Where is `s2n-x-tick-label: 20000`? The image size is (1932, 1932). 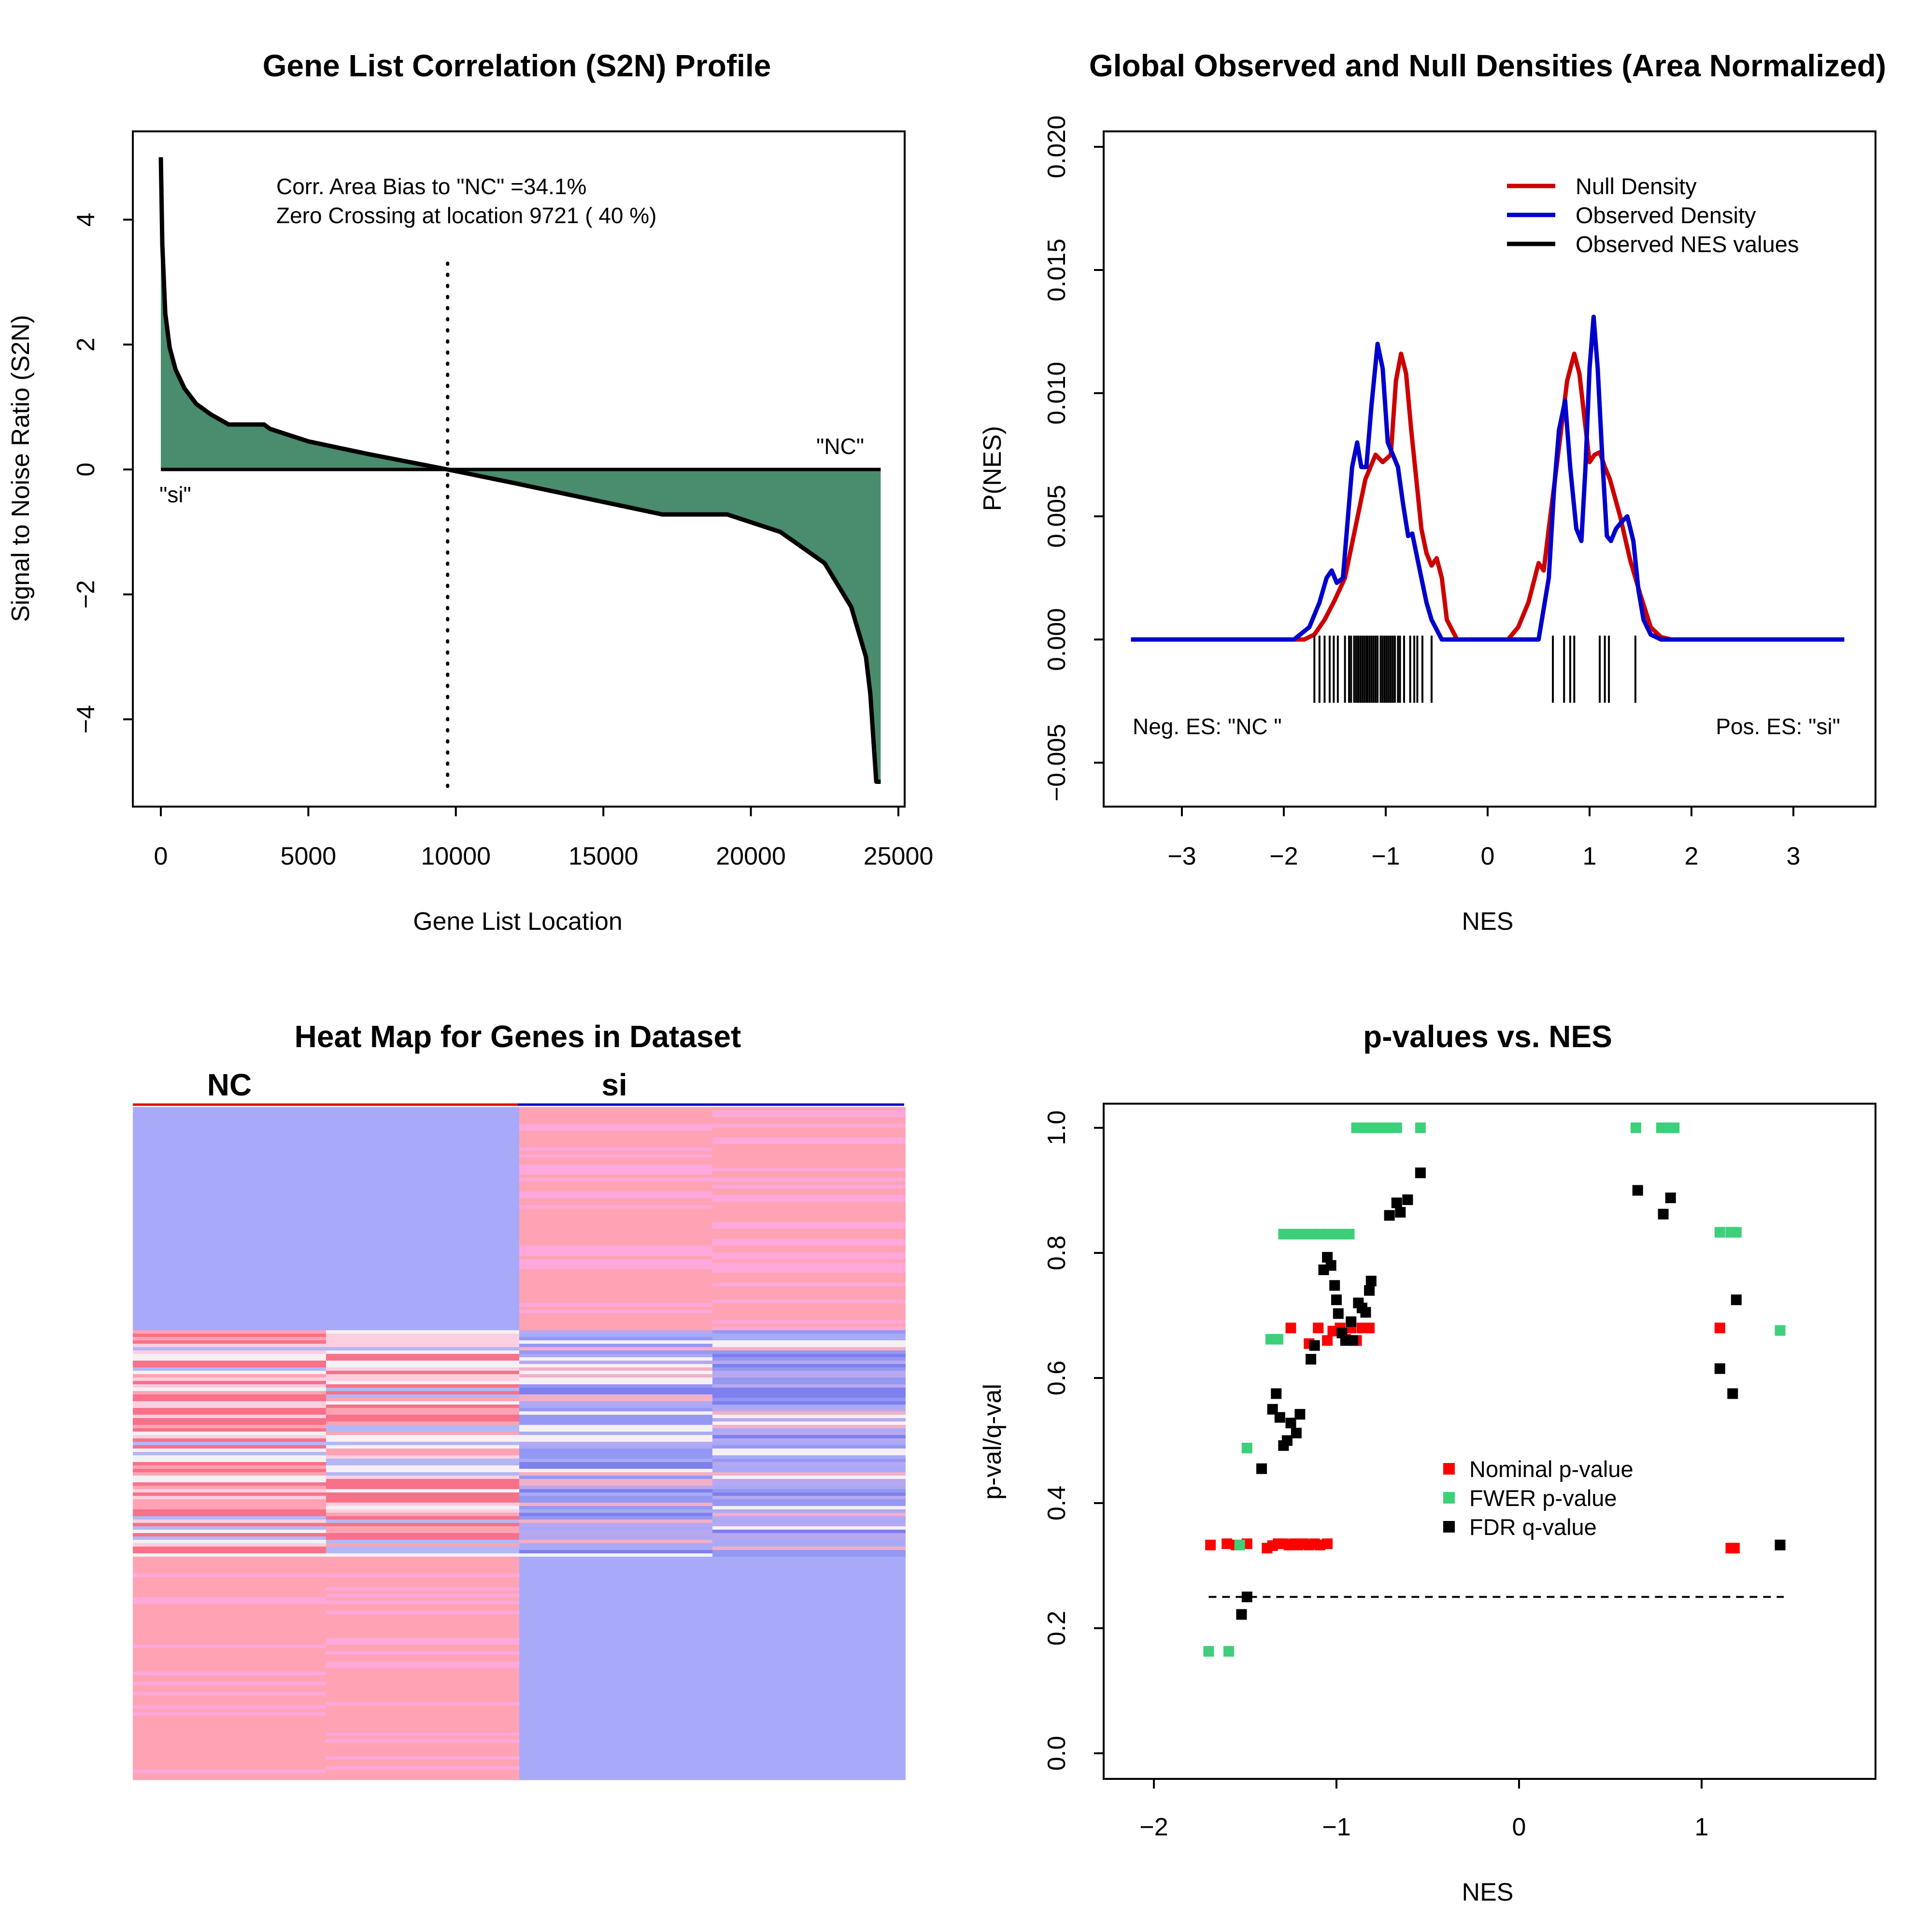
s2n-x-tick-label: 20000 is located at coordinates (751, 856).